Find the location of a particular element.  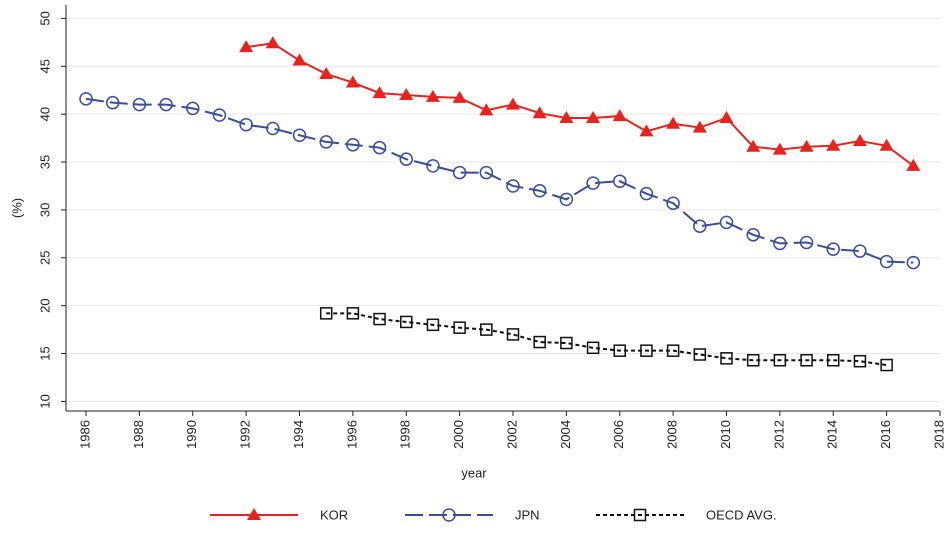

x-tick-label: 2008 is located at coordinates (672, 434).